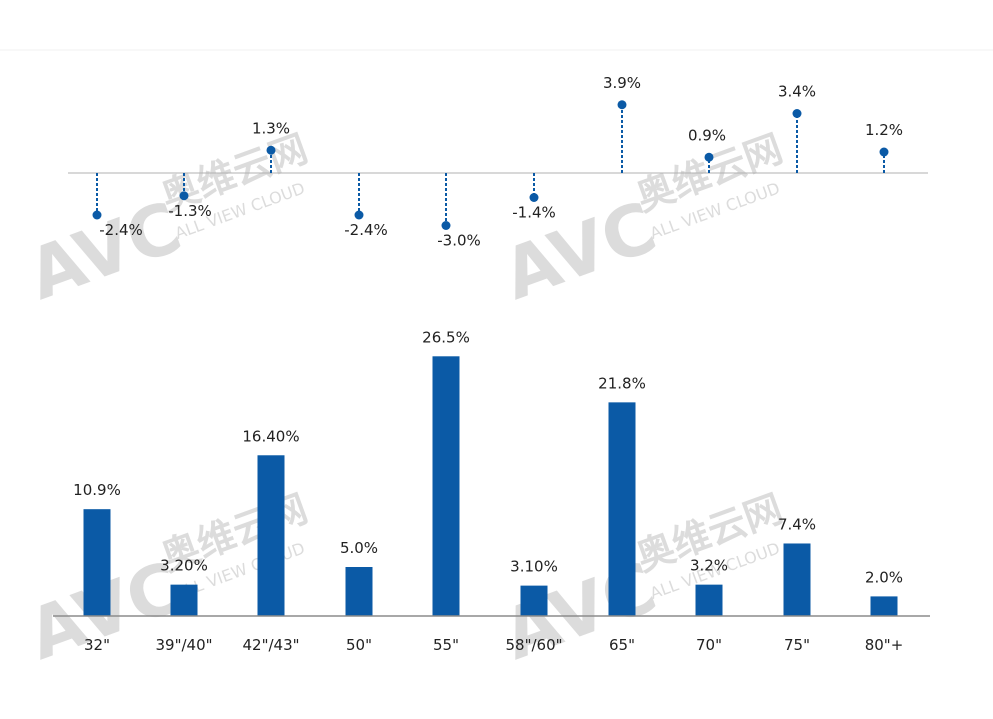 The height and width of the screenshot is (719, 993). What do you see at coordinates (270, 436) in the screenshot?
I see `share-data-label: 16.40%` at bounding box center [270, 436].